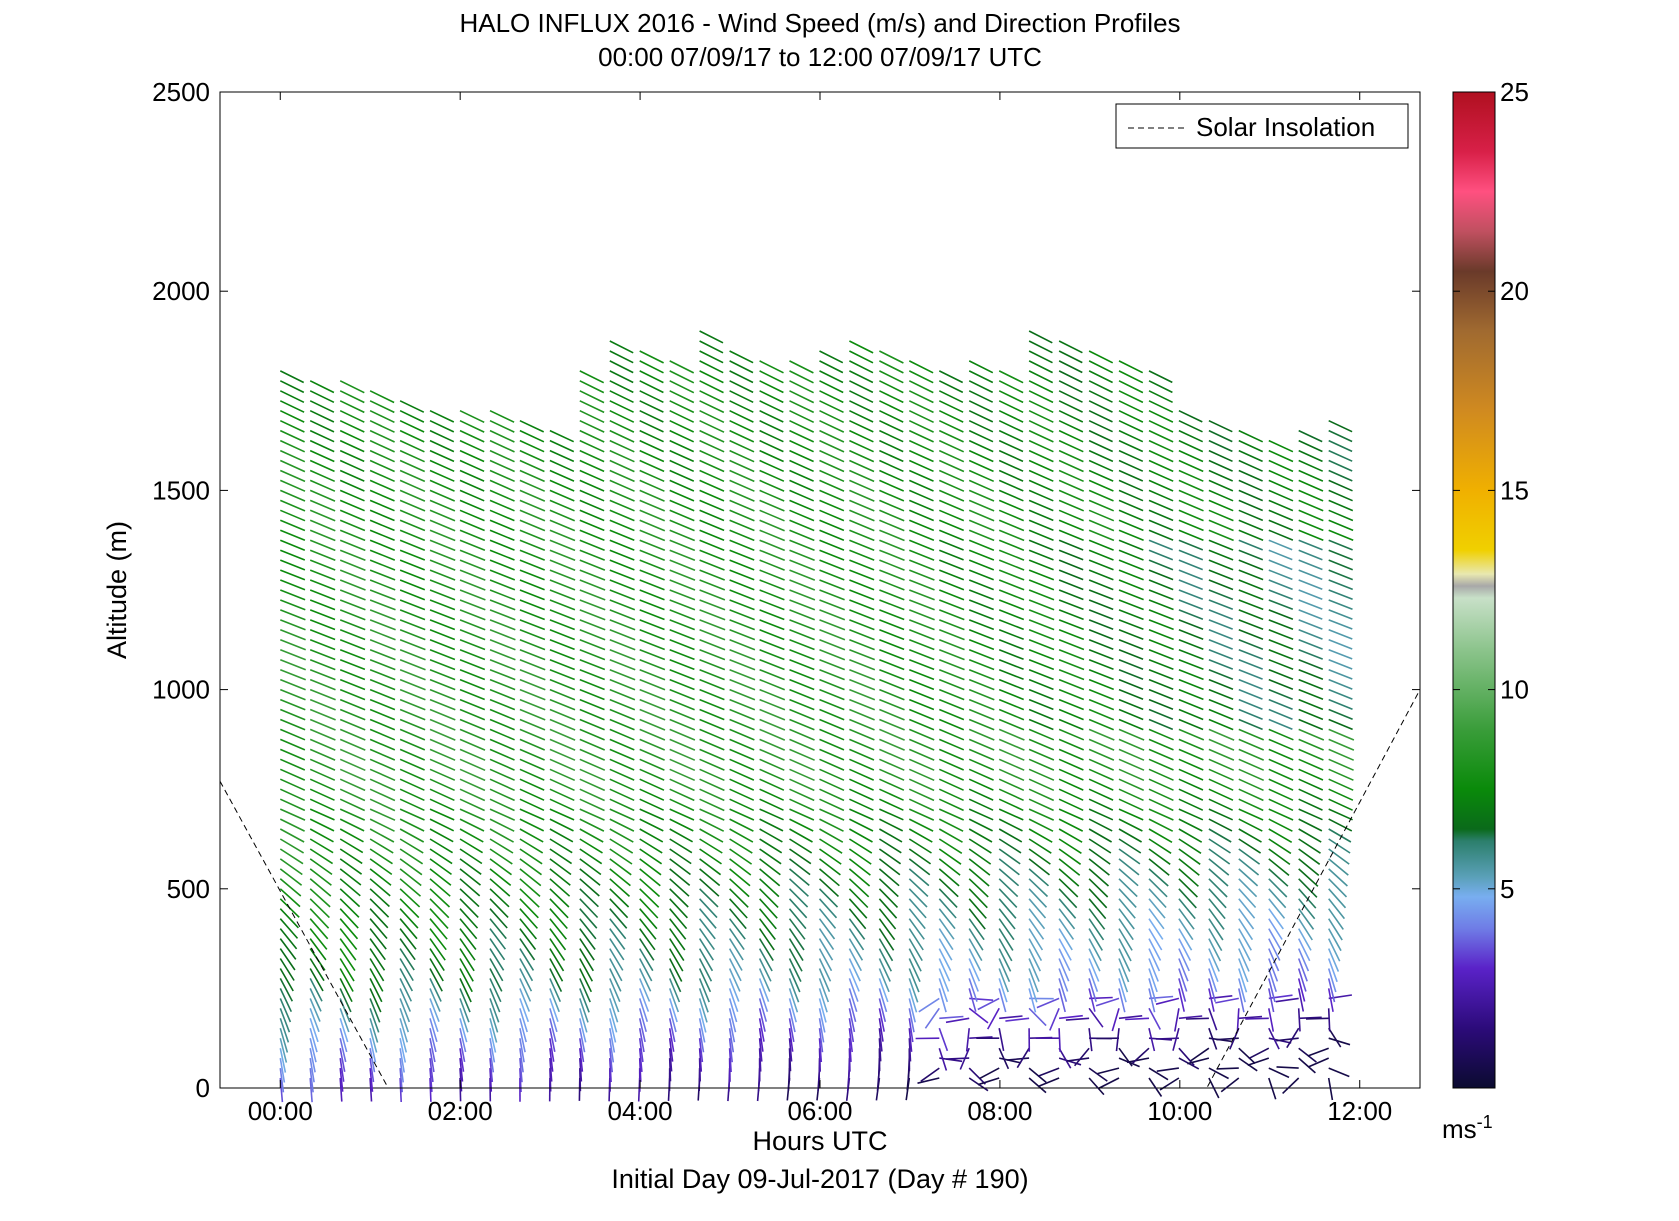 The image size is (1679, 1221). Describe the element at coordinates (1507, 889) in the screenshot. I see `colorbar-tick-label: 5` at that location.